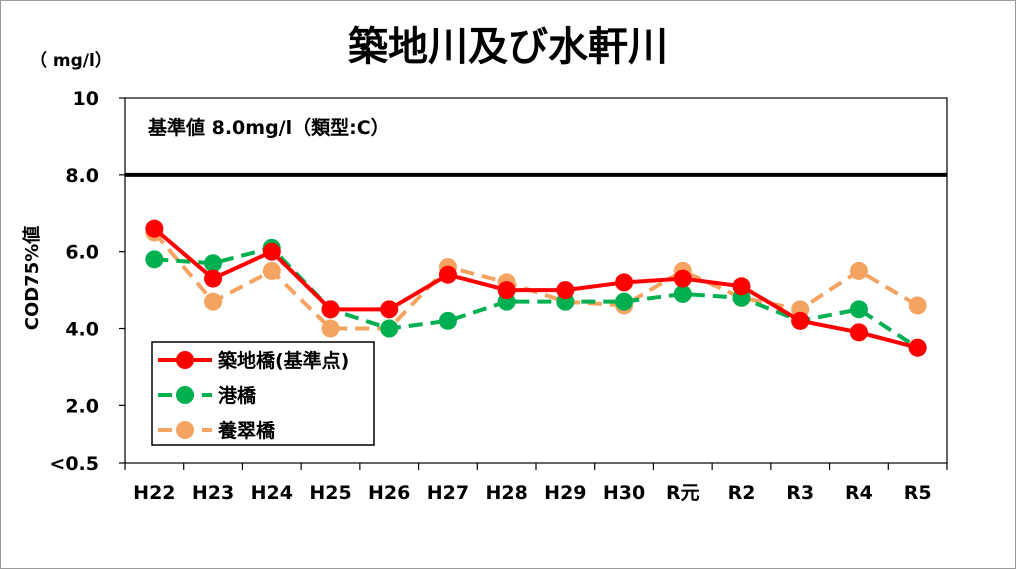 Image resolution: width=1016 pixels, height=569 pixels. What do you see at coordinates (624, 493) in the screenshot?
I see `x-tick-label: H30` at bounding box center [624, 493].